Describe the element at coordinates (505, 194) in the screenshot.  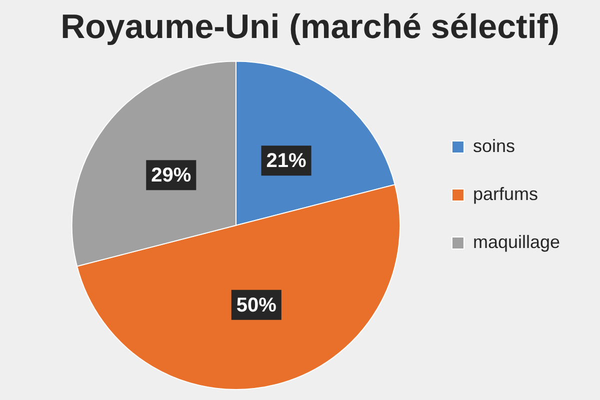
I see `legend-label: parfums` at that location.